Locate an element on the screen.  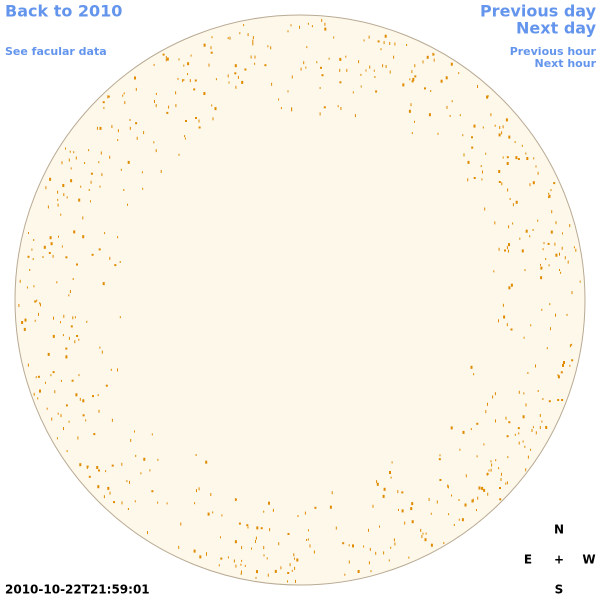
next-hour-link: Next hour is located at coordinates (566, 63).